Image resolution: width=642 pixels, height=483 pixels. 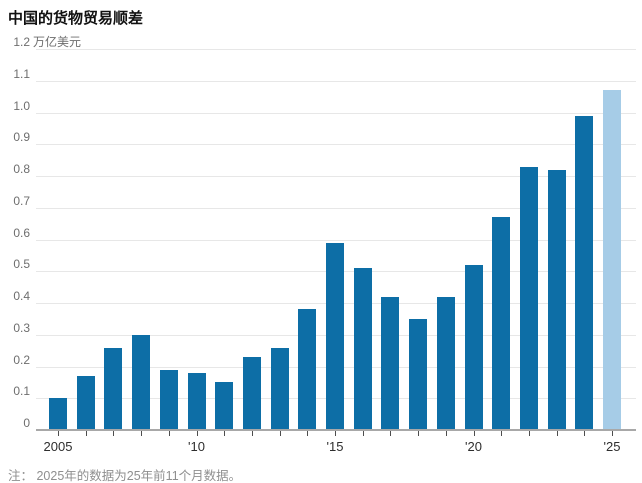 What do you see at coordinates (21, 359) in the screenshot?
I see `y-axis-label-0.2: 0.2` at bounding box center [21, 359].